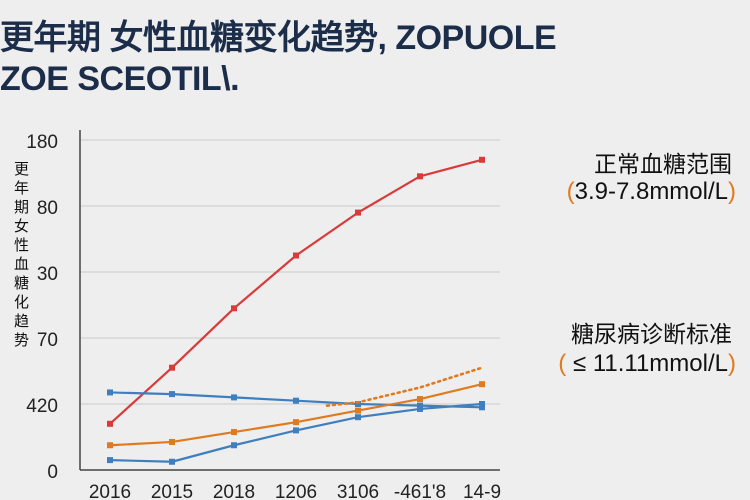  I want to click on normal-range-number: 3.9-7.8mmol/L, so click(651, 191).